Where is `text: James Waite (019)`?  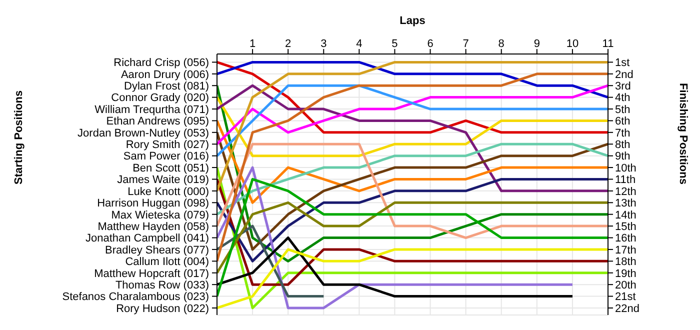
text: James Waite (019) is located at coordinates (163, 180).